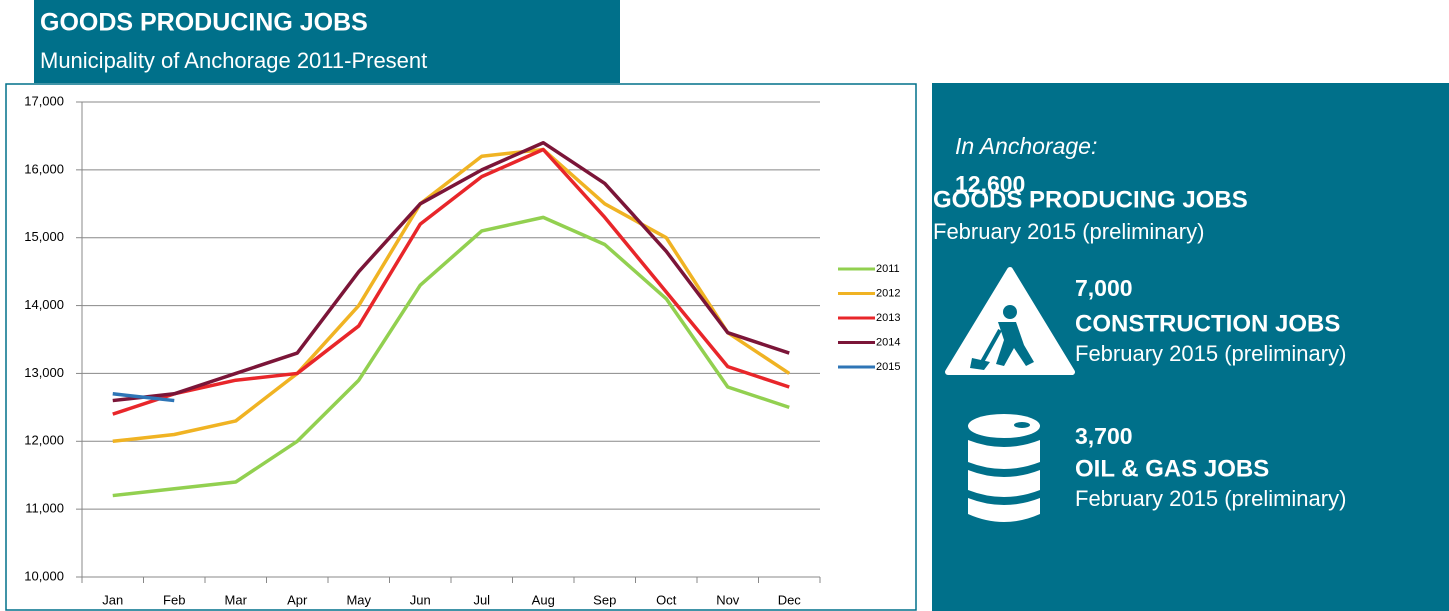 This screenshot has width=1449, height=611. I want to click on panel-title: OIL & GAS JOBS, so click(1172, 468).